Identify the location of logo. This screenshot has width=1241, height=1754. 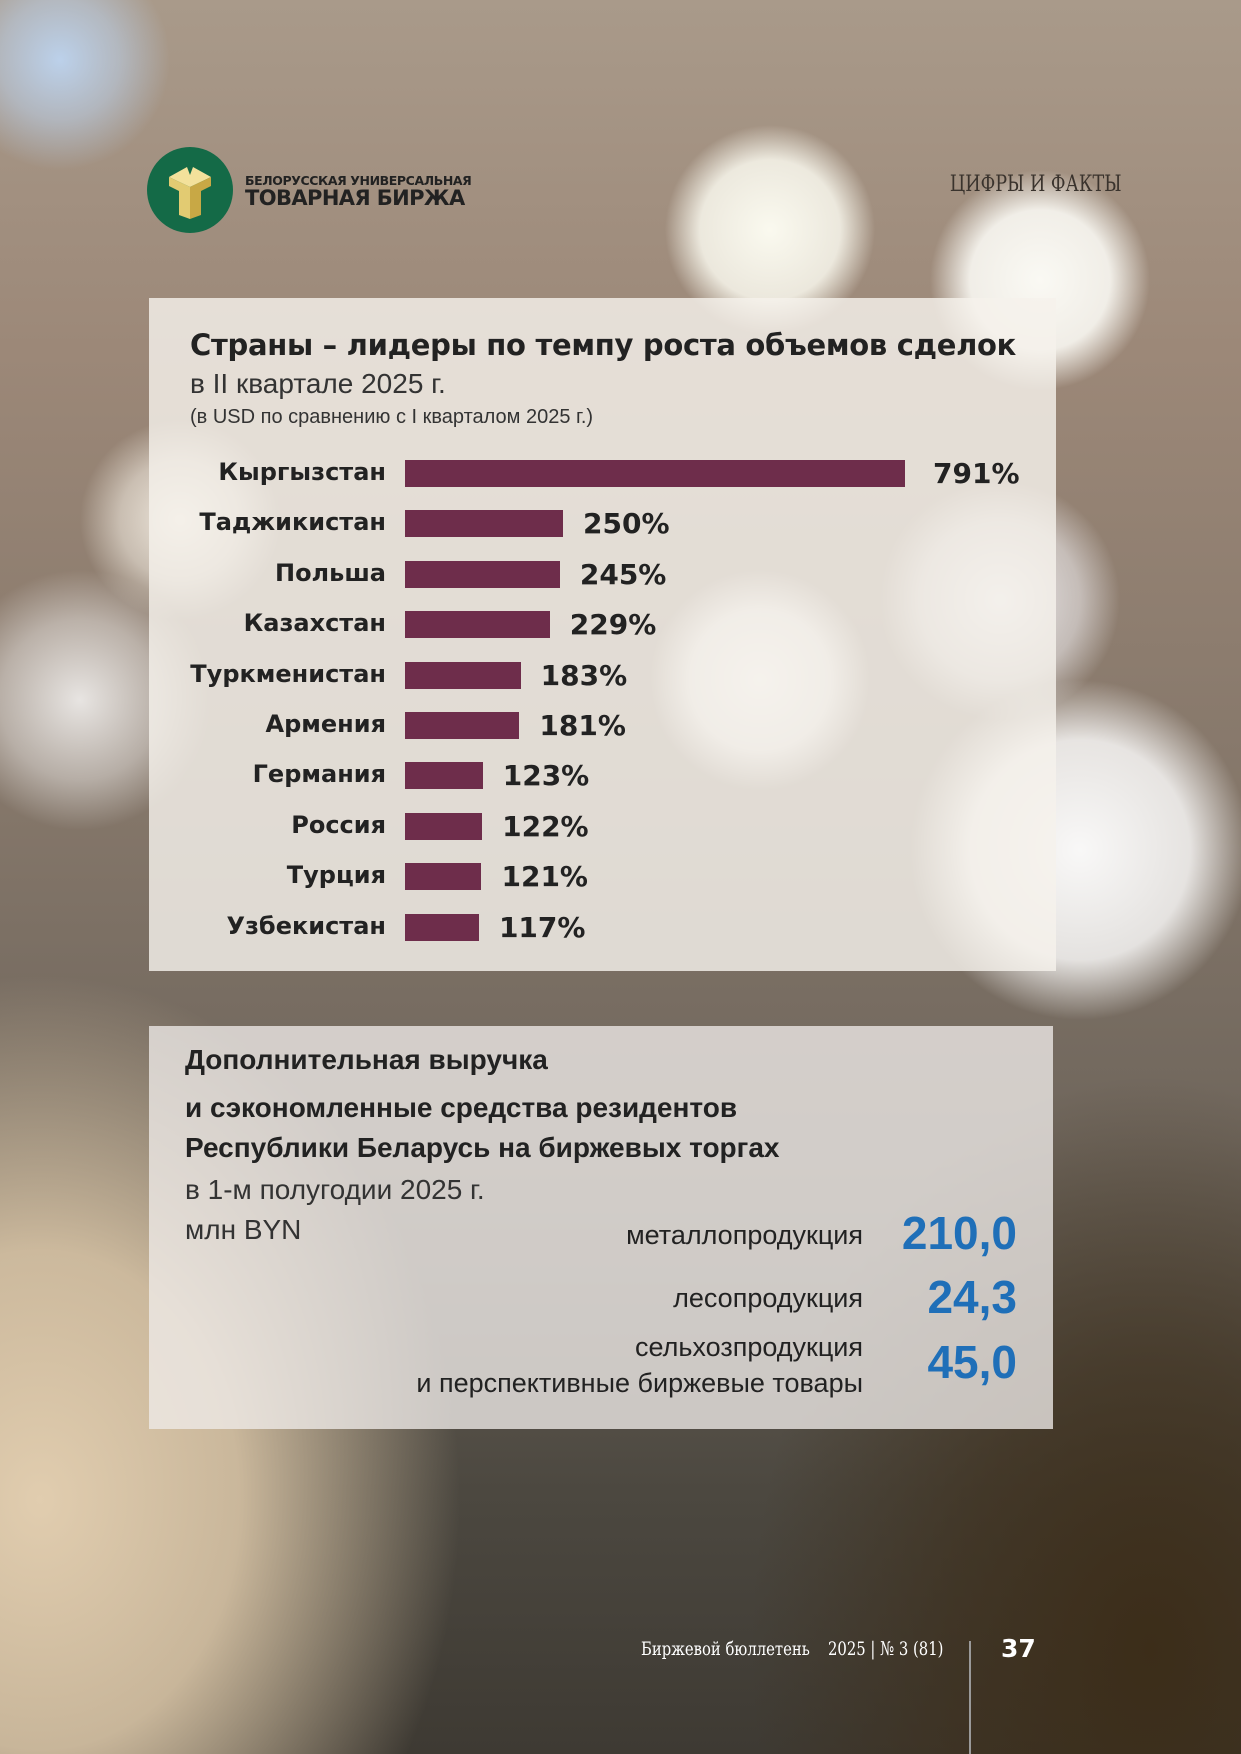
(190, 190).